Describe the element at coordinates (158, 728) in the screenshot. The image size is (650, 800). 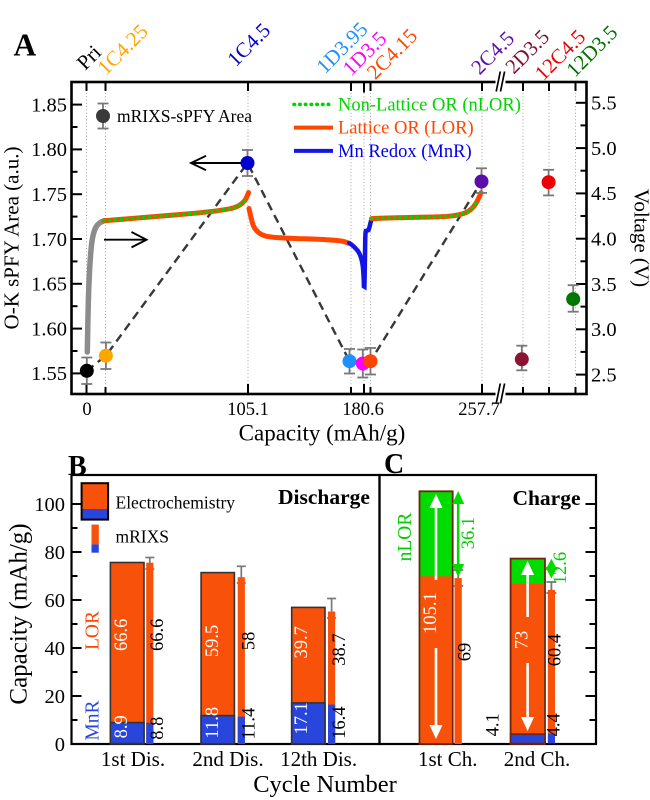
I see `svg-text: 8.8` at that location.